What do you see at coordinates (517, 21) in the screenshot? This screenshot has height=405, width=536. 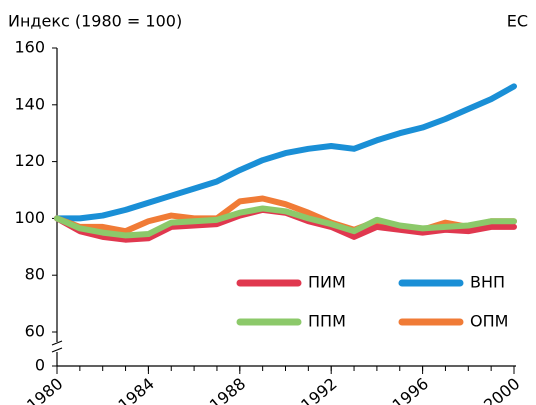 I see `region-label: ЕС` at bounding box center [517, 21].